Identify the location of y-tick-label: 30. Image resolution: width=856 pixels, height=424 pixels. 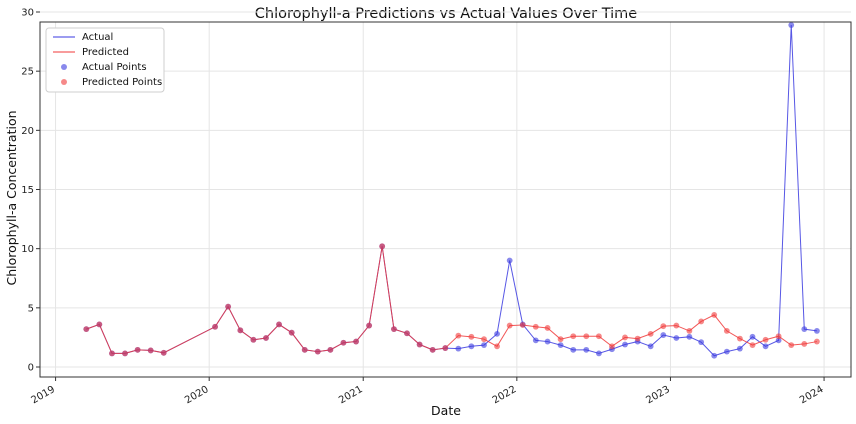
(27, 13).